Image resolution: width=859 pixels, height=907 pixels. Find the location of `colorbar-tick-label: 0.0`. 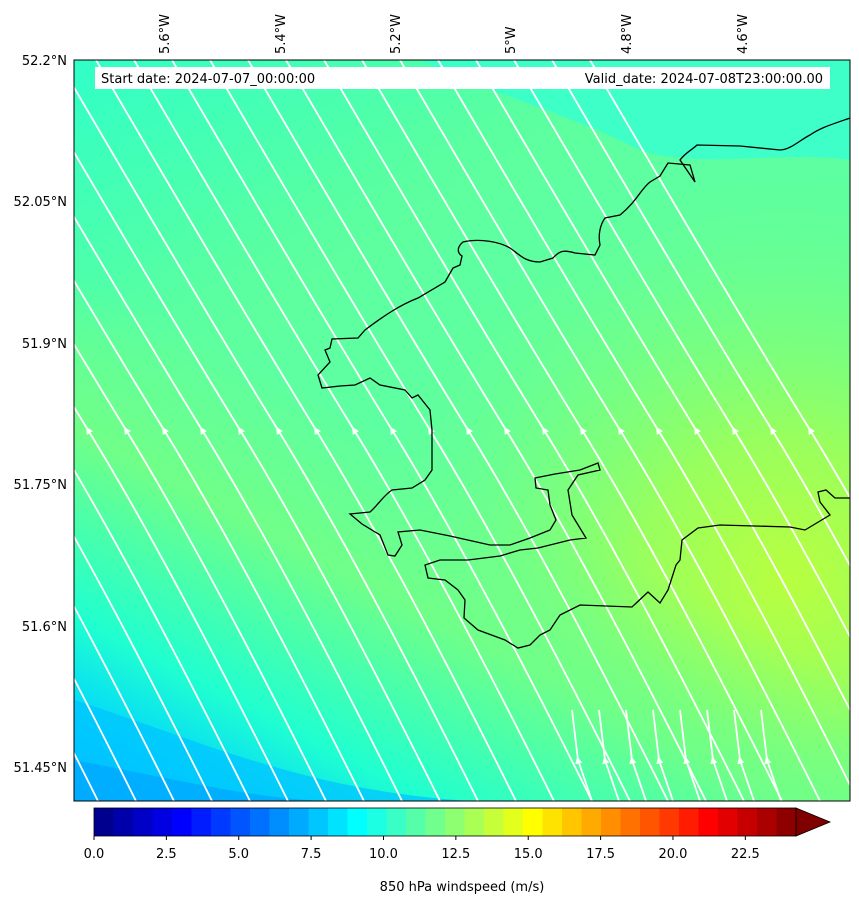

colorbar-tick-label: 0.0 is located at coordinates (94, 854).